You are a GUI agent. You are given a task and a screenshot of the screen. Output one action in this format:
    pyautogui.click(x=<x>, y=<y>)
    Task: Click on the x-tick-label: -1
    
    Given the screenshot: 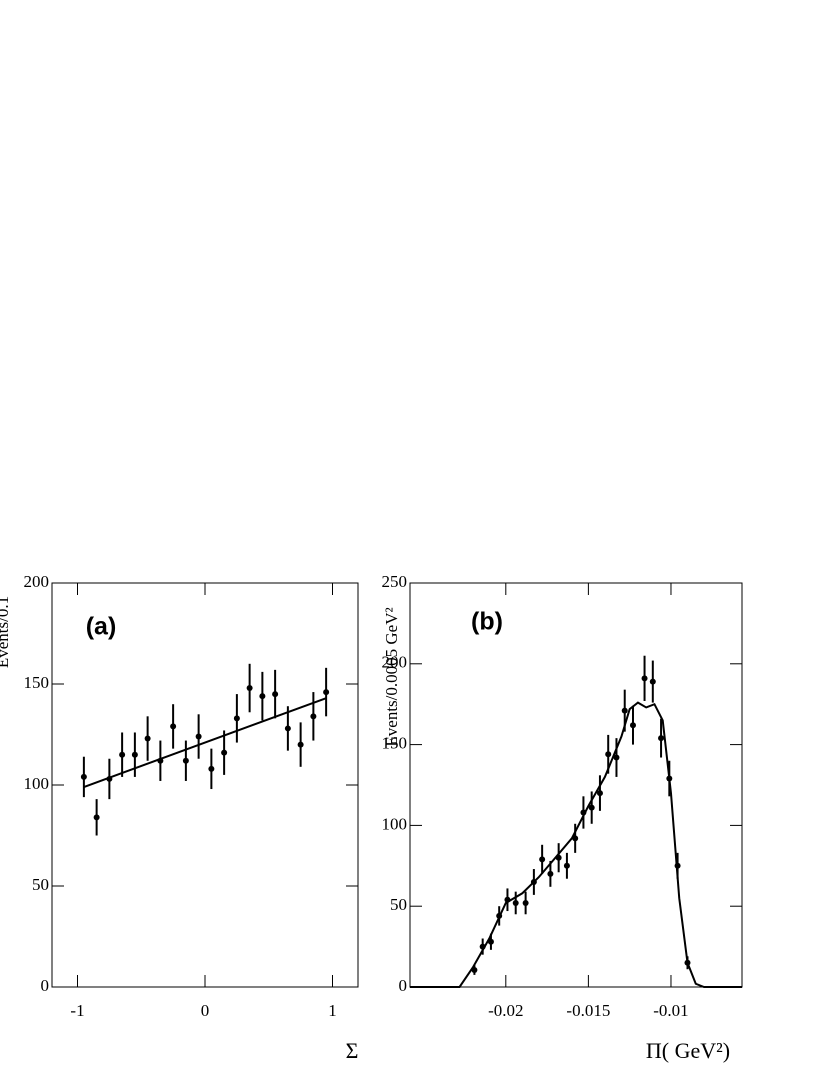 What is the action you would take?
    pyautogui.click(x=77, y=1010)
    